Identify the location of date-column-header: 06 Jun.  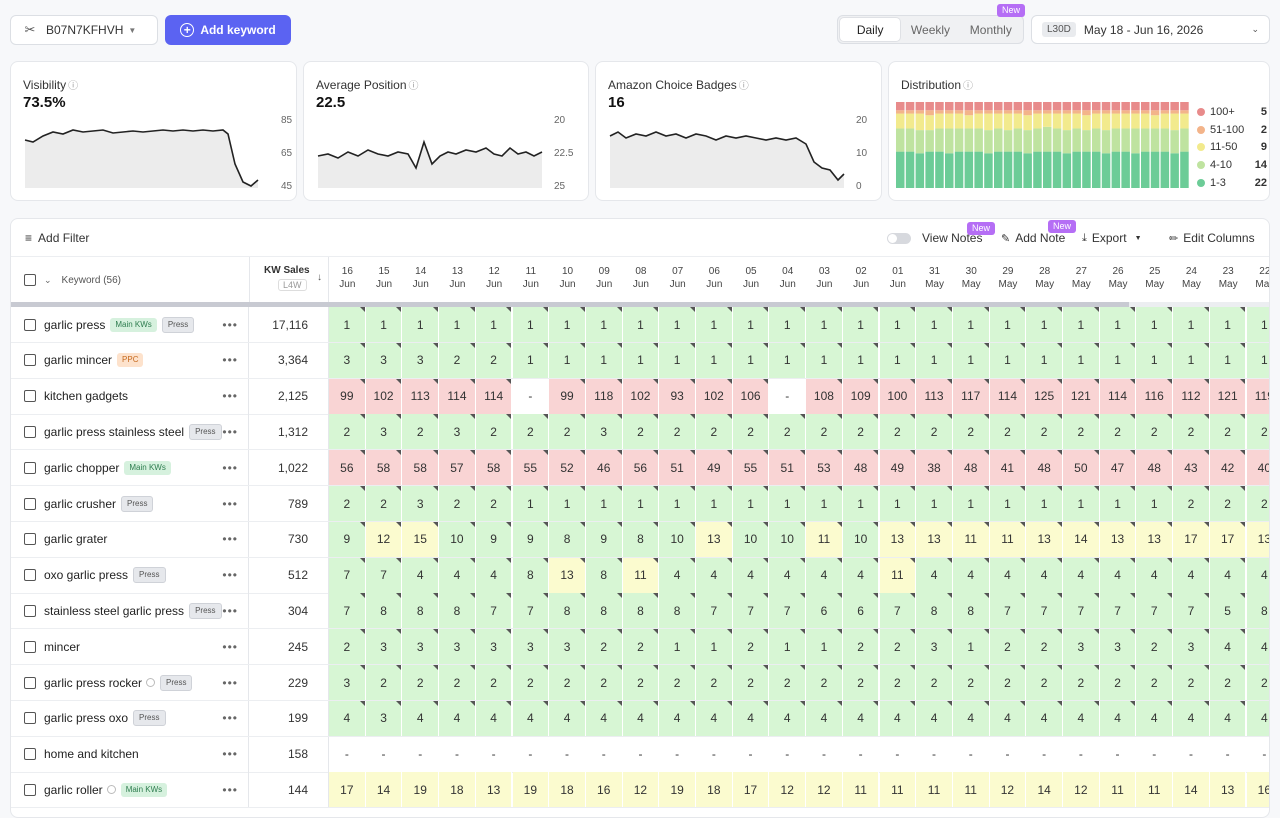
(714, 278).